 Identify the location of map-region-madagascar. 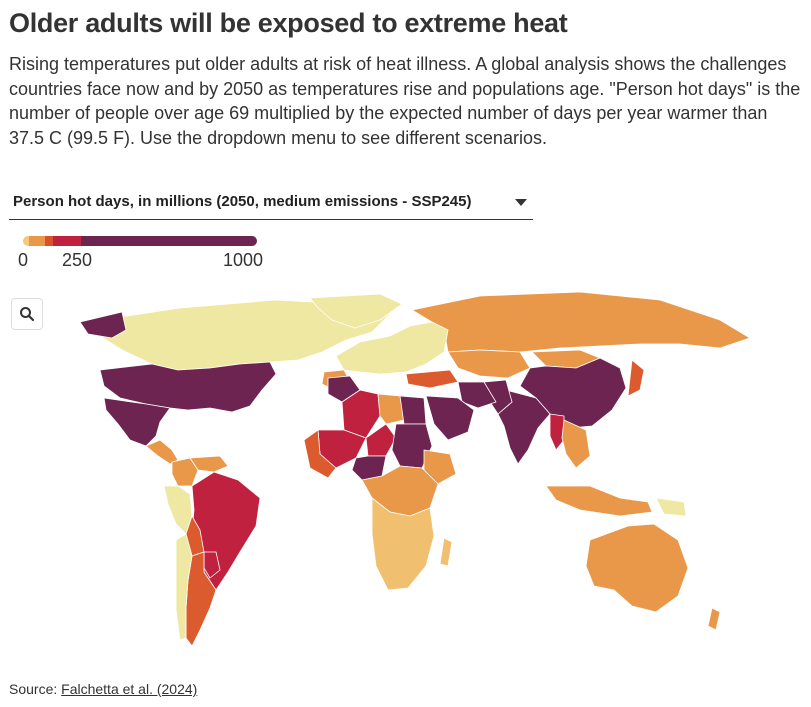
(446, 552).